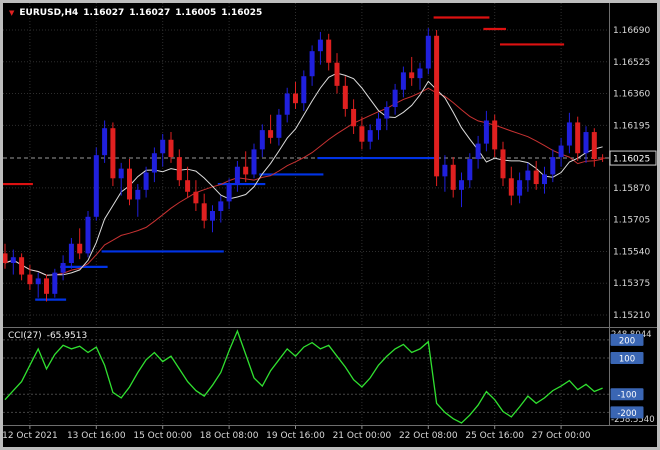  I want to click on svg-text: -100, so click(626, 396).